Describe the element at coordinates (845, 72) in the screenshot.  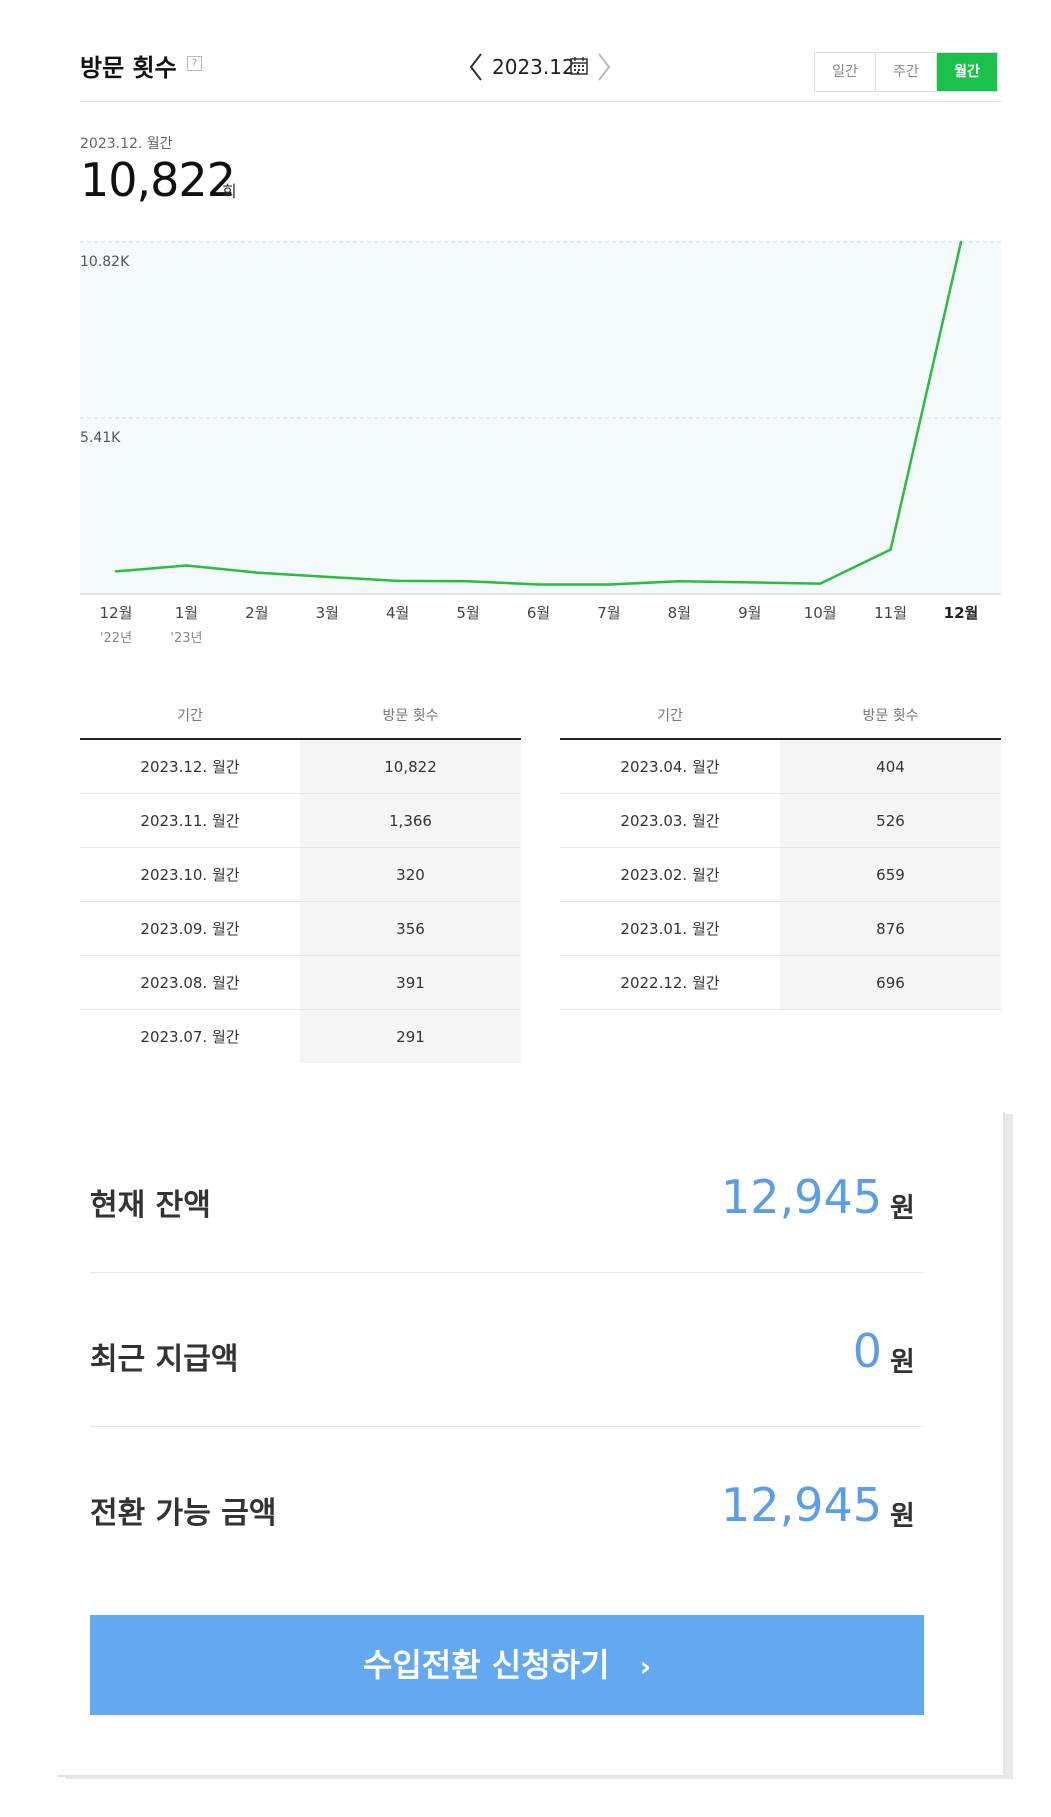
I see `segment-daily: 일간` at that location.